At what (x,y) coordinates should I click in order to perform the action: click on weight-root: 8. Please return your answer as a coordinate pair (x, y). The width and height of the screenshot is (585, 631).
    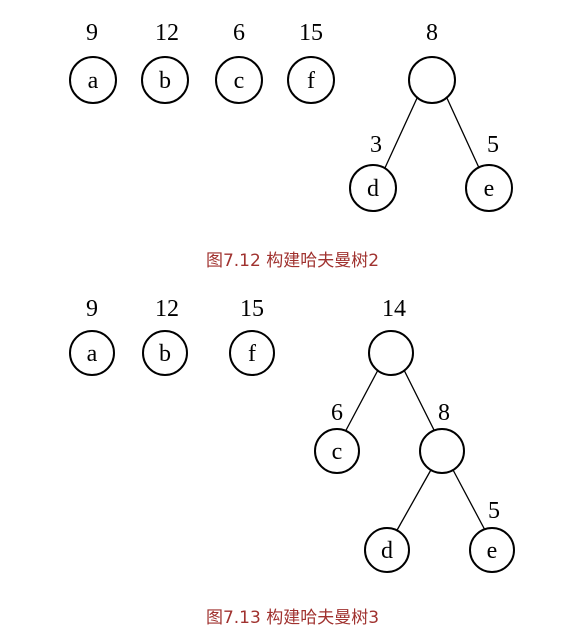
    Looking at the image, I should click on (432, 33).